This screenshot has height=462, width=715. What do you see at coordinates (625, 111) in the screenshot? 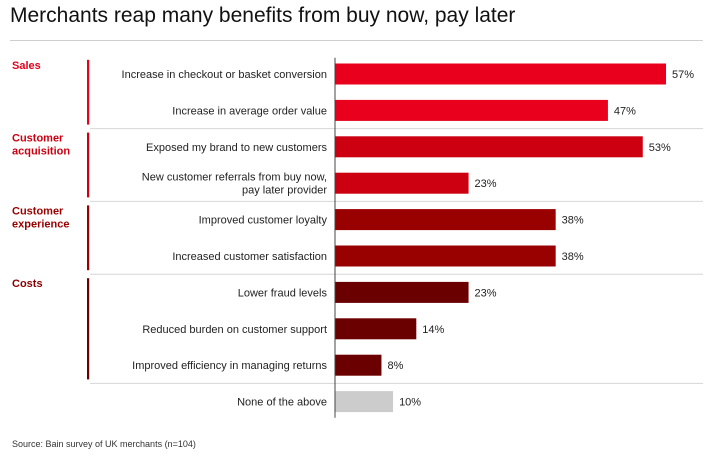
I see `data-label: 47%` at bounding box center [625, 111].